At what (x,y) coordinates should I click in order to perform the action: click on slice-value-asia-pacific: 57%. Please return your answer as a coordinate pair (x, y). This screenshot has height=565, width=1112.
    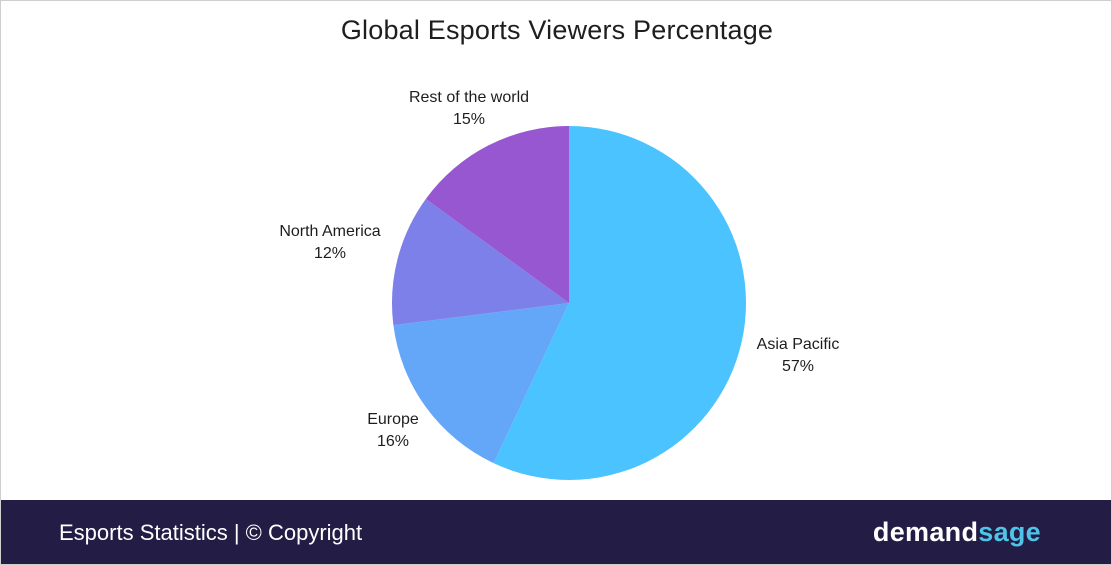
    Looking at the image, I should click on (798, 366).